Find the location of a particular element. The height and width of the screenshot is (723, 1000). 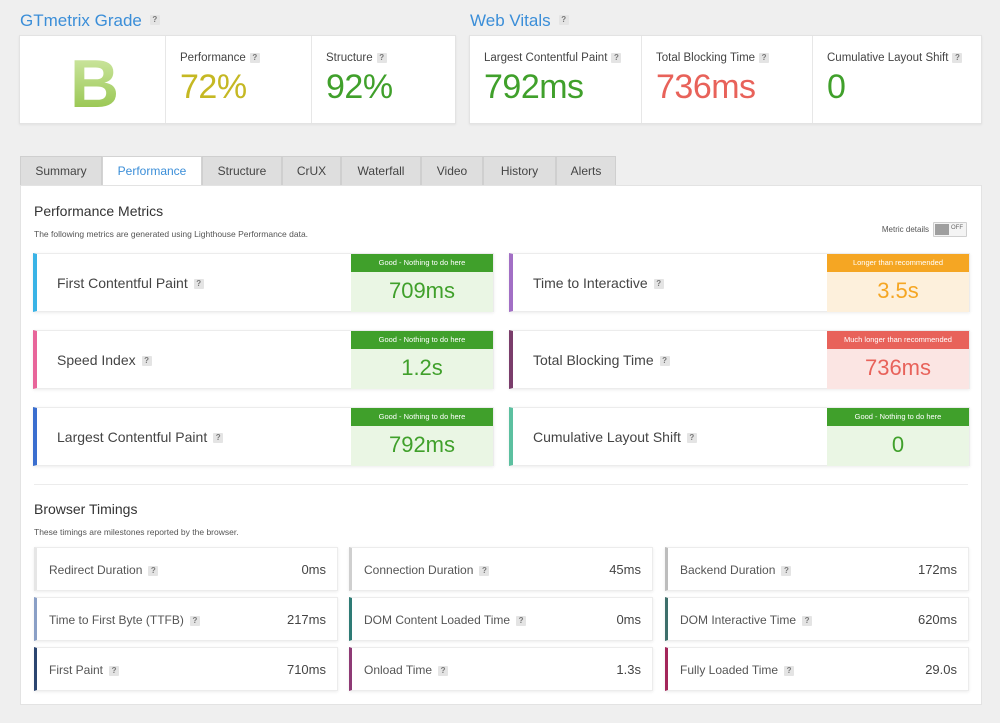

timing-value: 172ms is located at coordinates (937, 569).